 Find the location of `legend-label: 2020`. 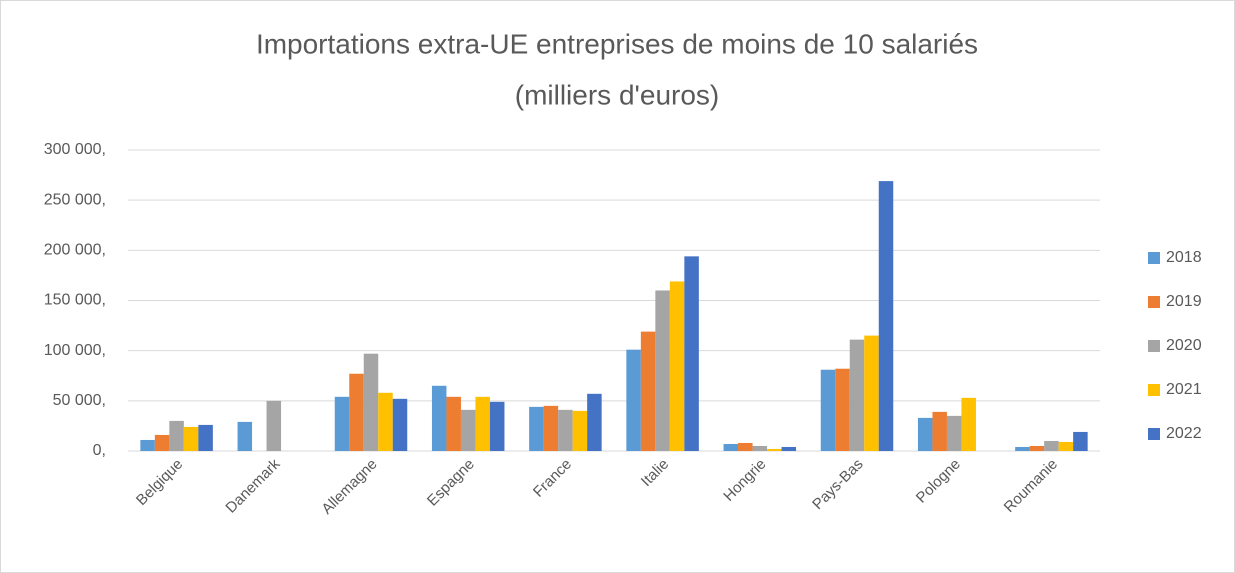

legend-label: 2020 is located at coordinates (1184, 345).